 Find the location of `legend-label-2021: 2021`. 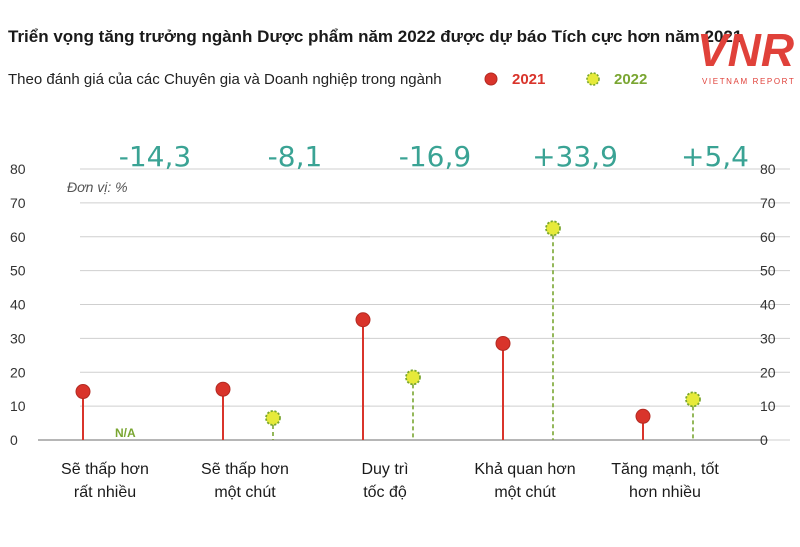

legend-label-2021: 2021 is located at coordinates (528, 79).